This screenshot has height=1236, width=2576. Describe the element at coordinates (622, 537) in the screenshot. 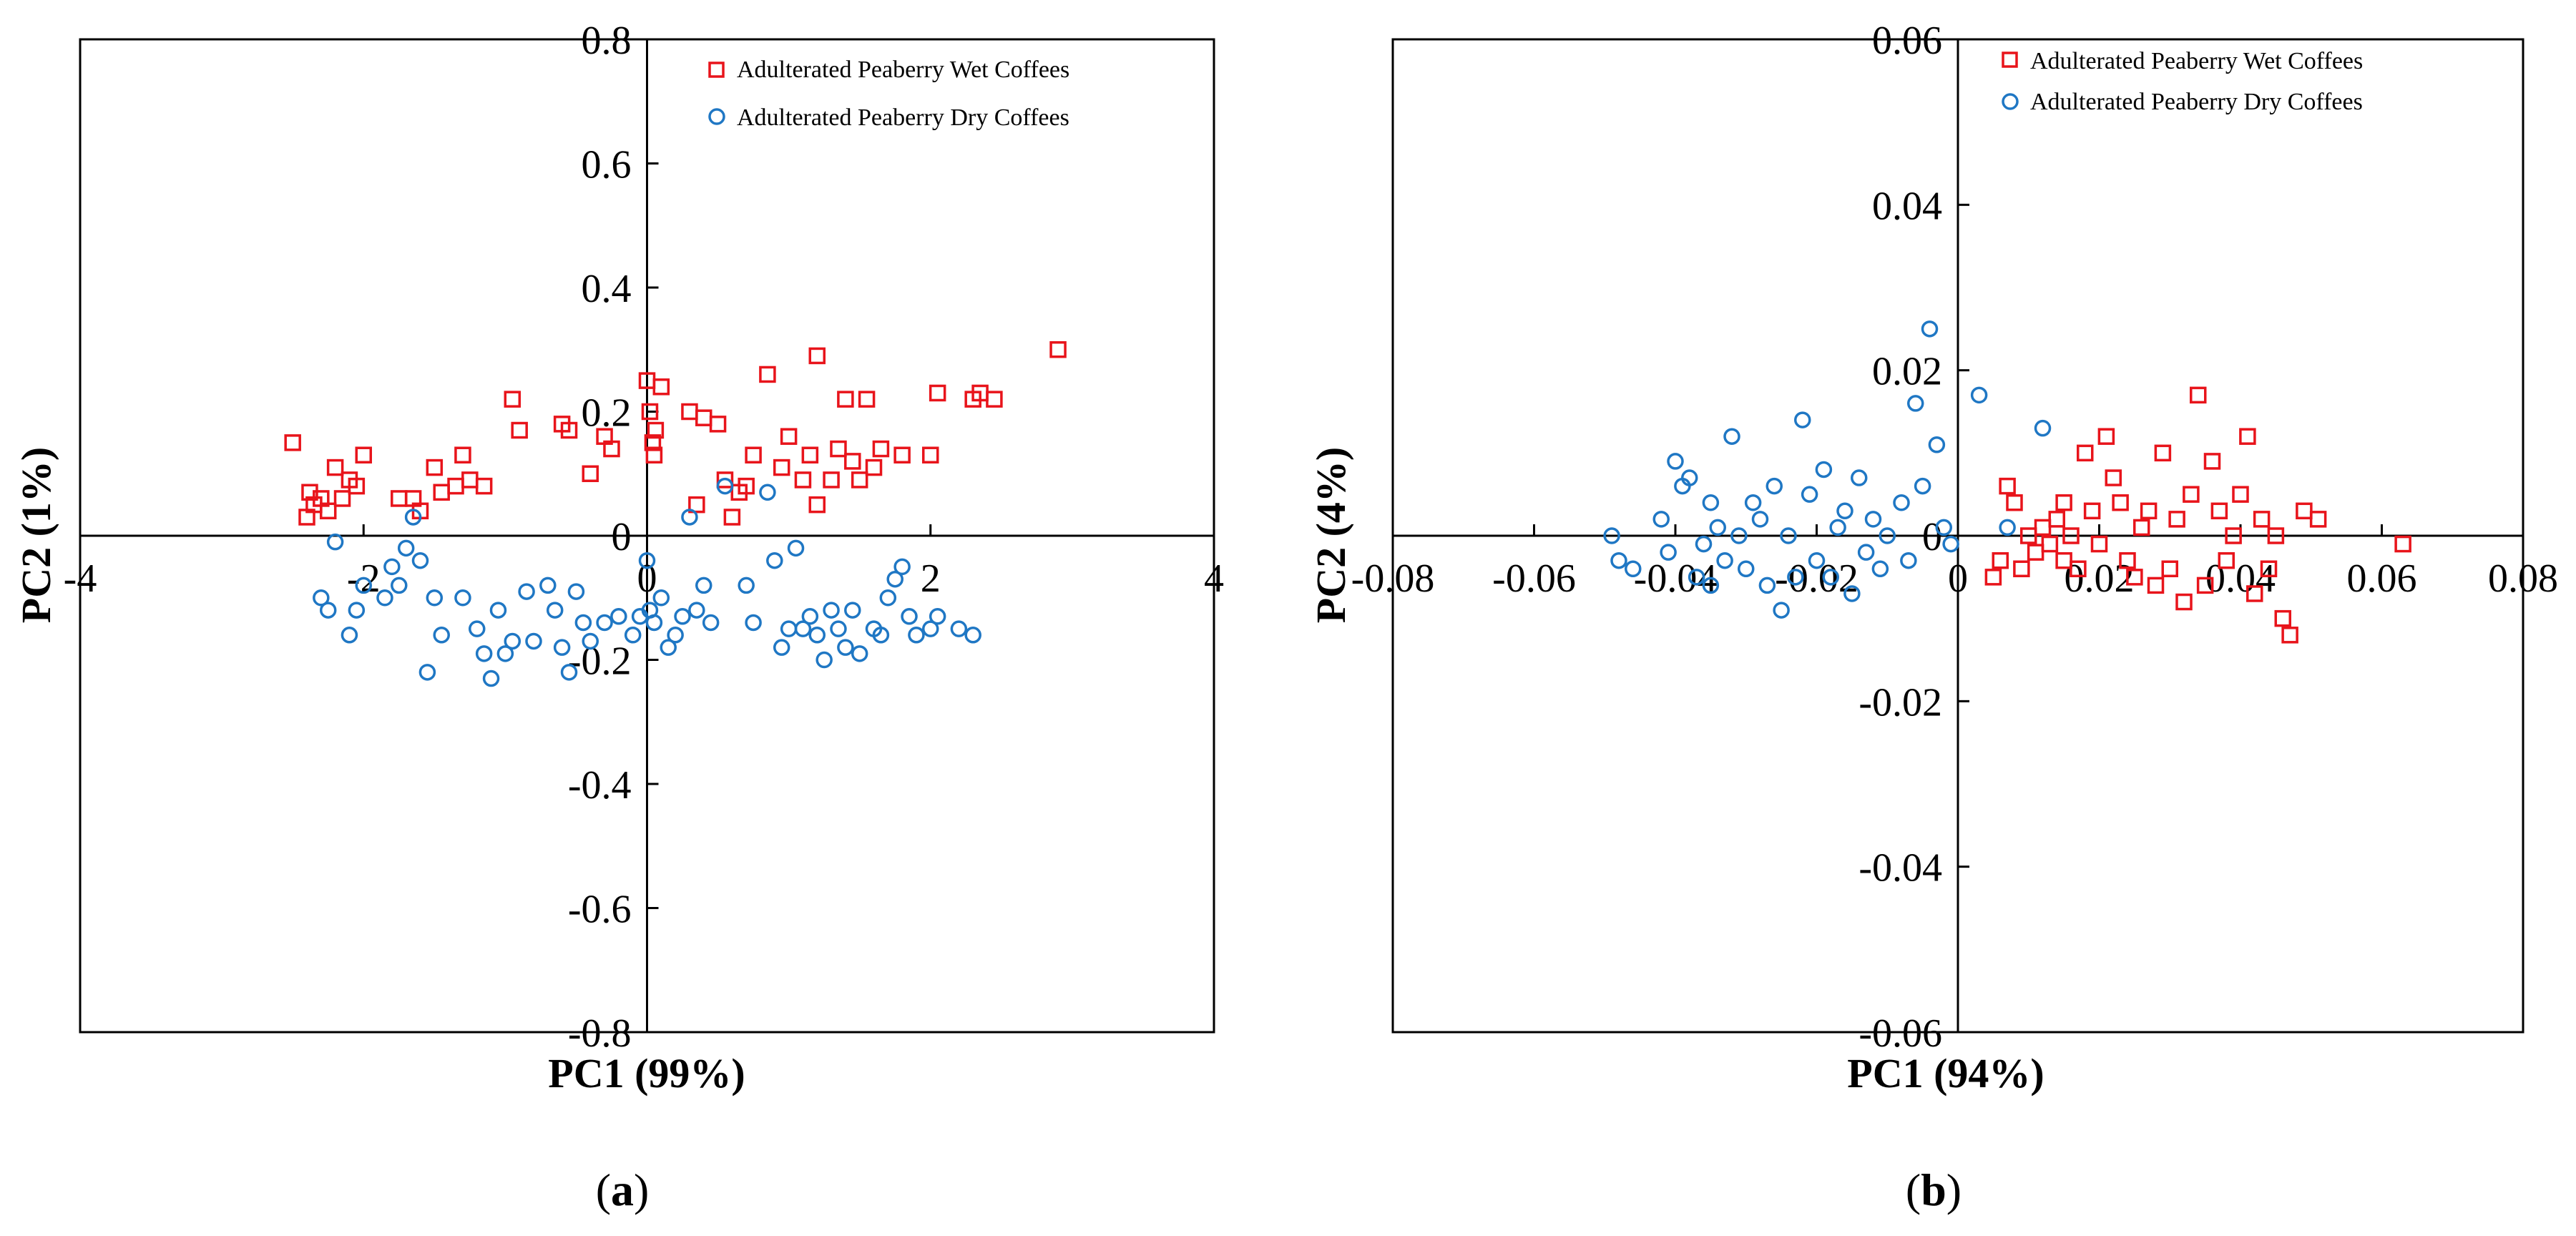

I see `y-tick-label: 0` at that location.